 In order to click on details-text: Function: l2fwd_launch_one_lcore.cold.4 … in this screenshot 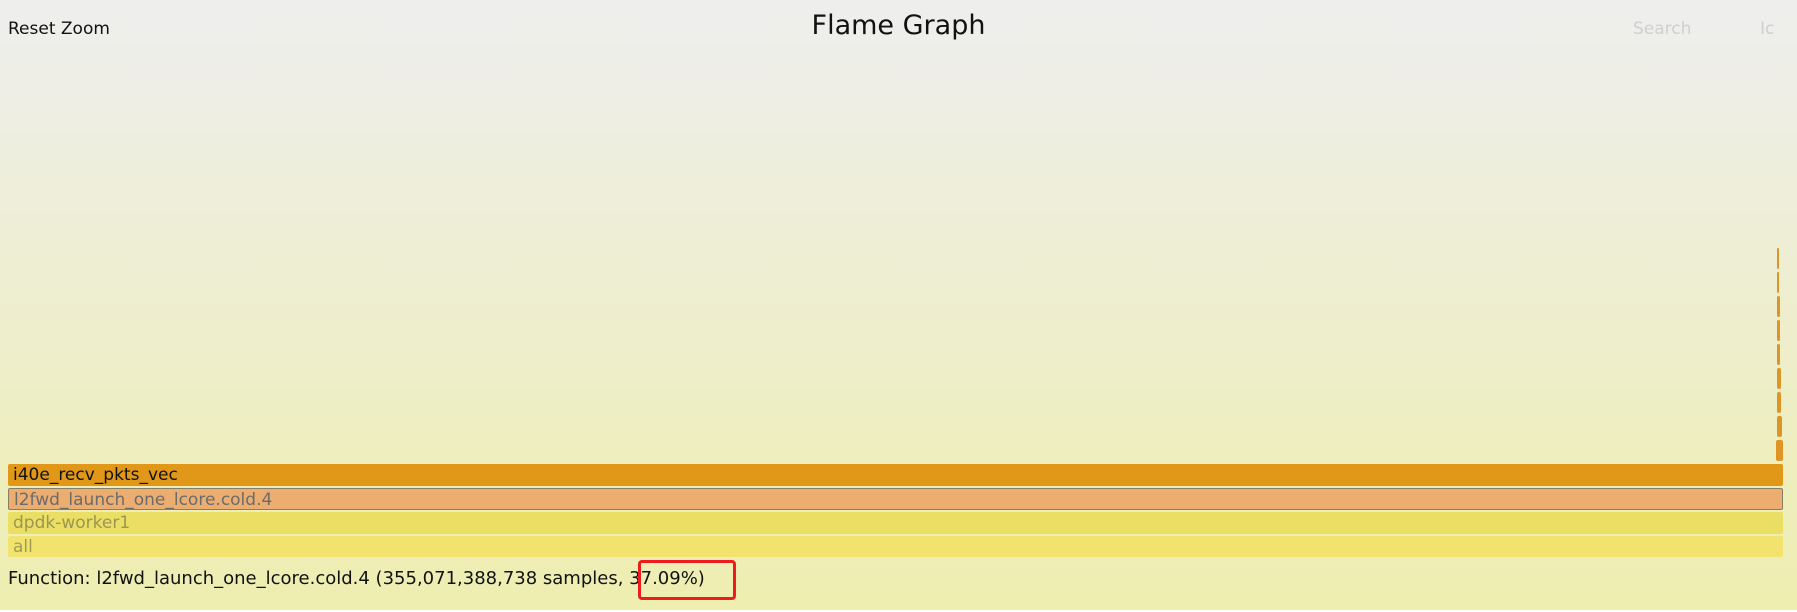, I will do `click(319, 578)`.